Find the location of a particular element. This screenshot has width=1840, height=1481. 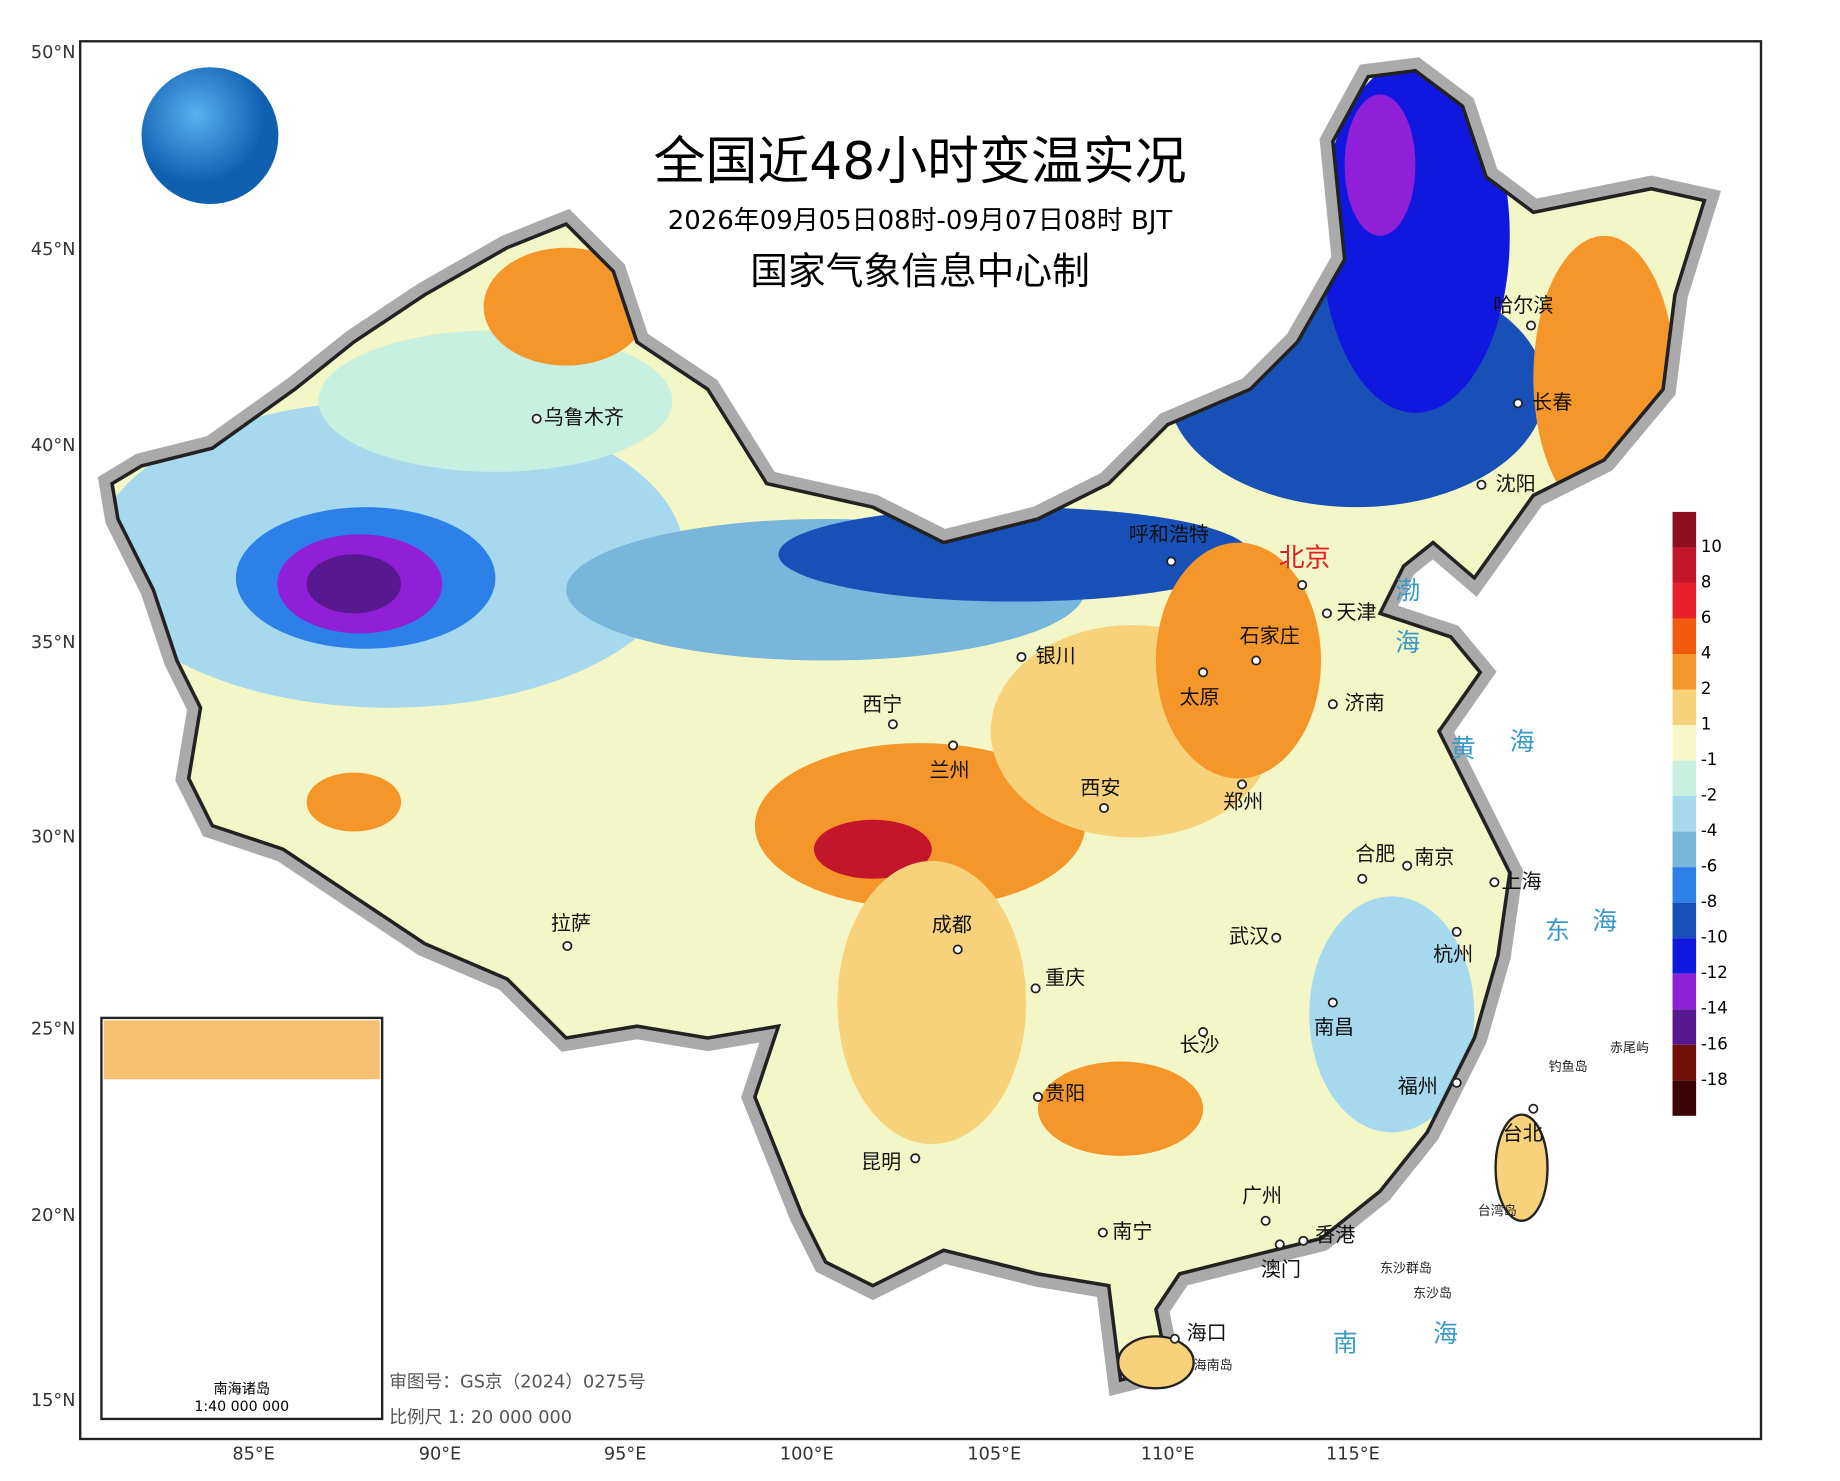

city-label: 广州 is located at coordinates (1262, 1196).